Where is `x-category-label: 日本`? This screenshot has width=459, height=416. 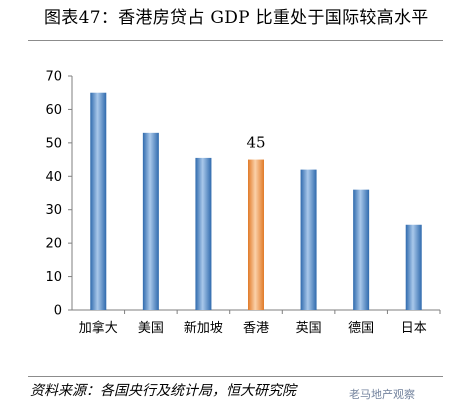 x-category-label: 日本 is located at coordinates (414, 328).